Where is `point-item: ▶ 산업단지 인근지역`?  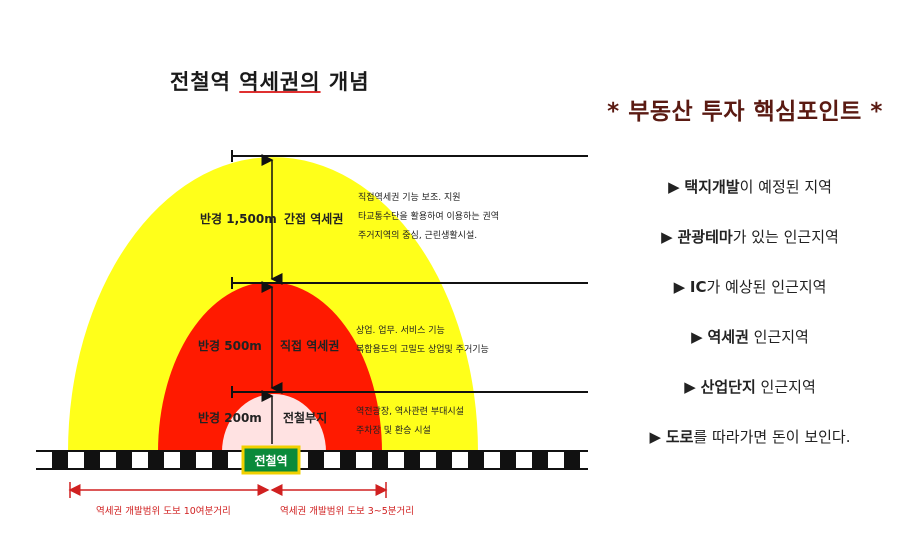 point-item: ▶ 산업단지 인근지역 is located at coordinates (750, 387).